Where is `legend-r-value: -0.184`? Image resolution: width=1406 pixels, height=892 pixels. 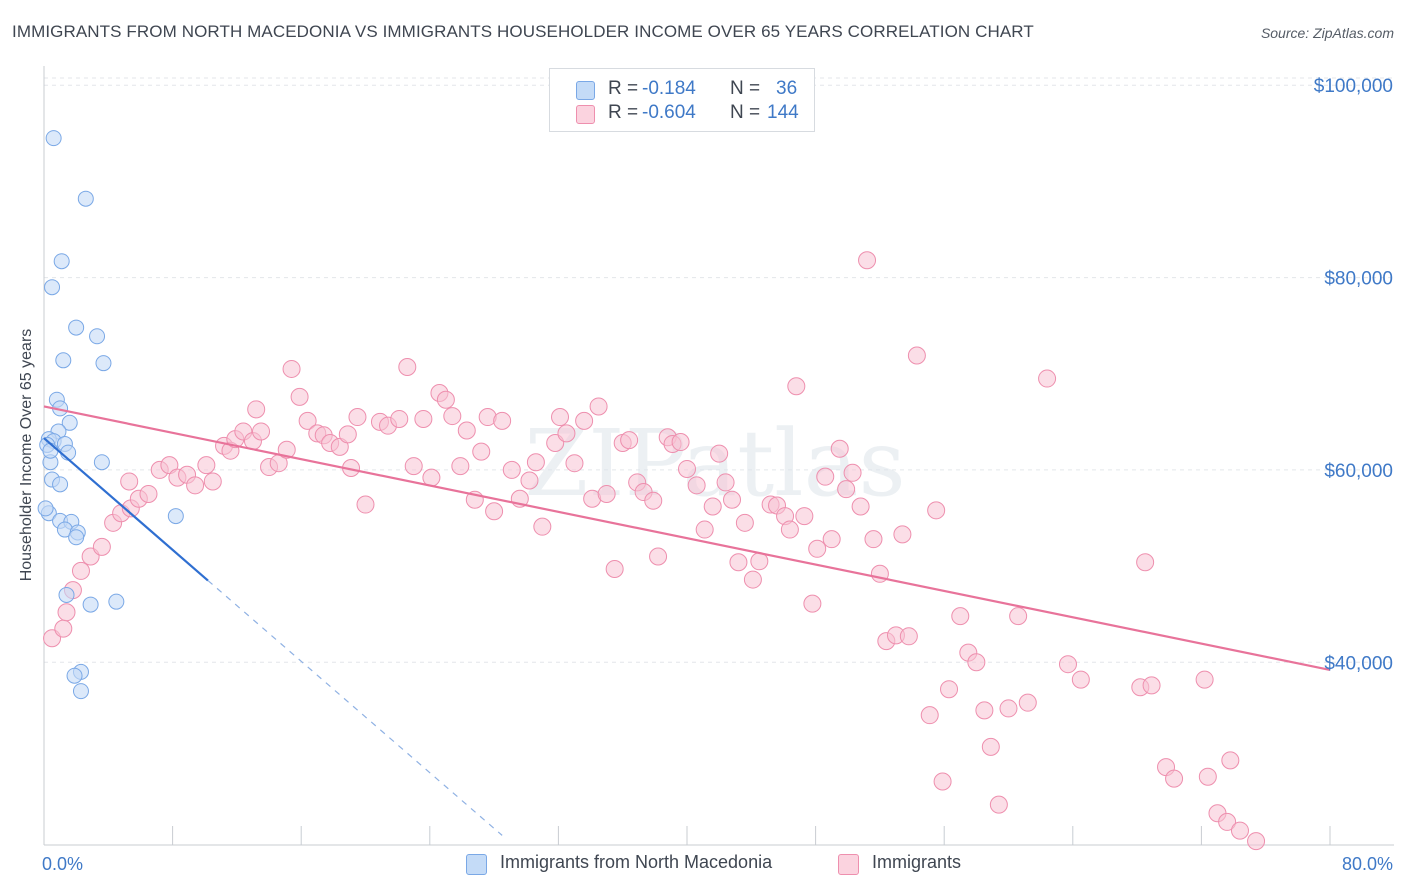 legend-r-value: -0.184 is located at coordinates (669, 88).